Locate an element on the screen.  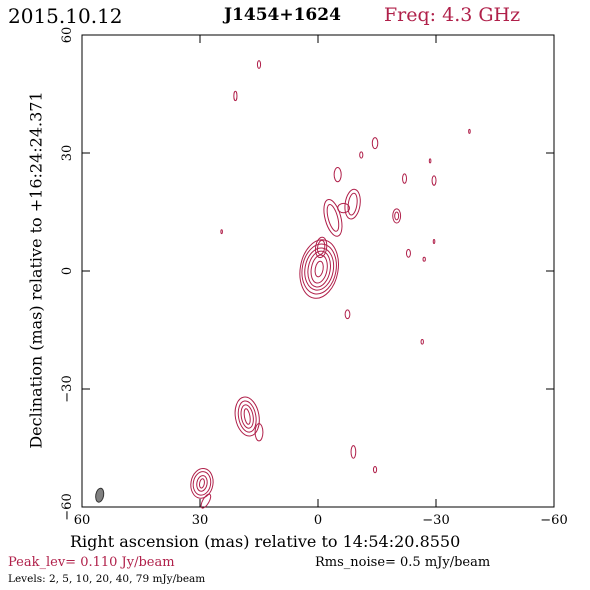
x-tick-label: 30 is located at coordinates (200, 520).